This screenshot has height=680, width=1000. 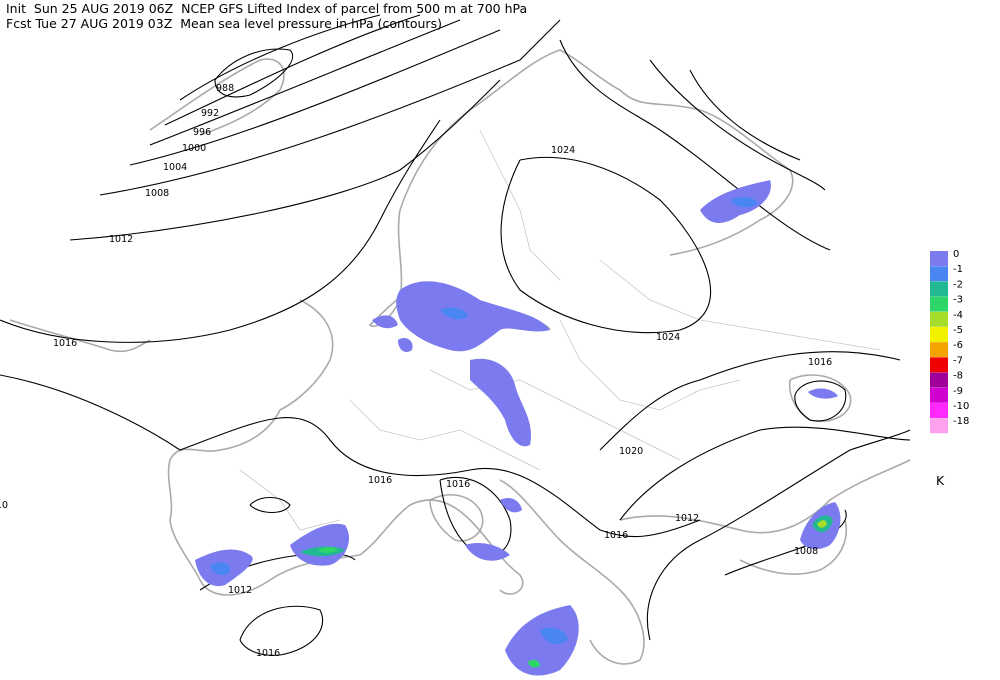 I want to click on legend-label: -18, so click(x=961, y=421).